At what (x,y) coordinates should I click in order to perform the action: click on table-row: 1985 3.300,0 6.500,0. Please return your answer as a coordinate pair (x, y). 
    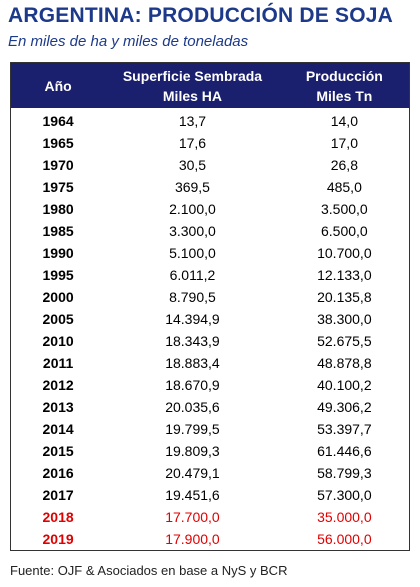
    Looking at the image, I should click on (210, 231).